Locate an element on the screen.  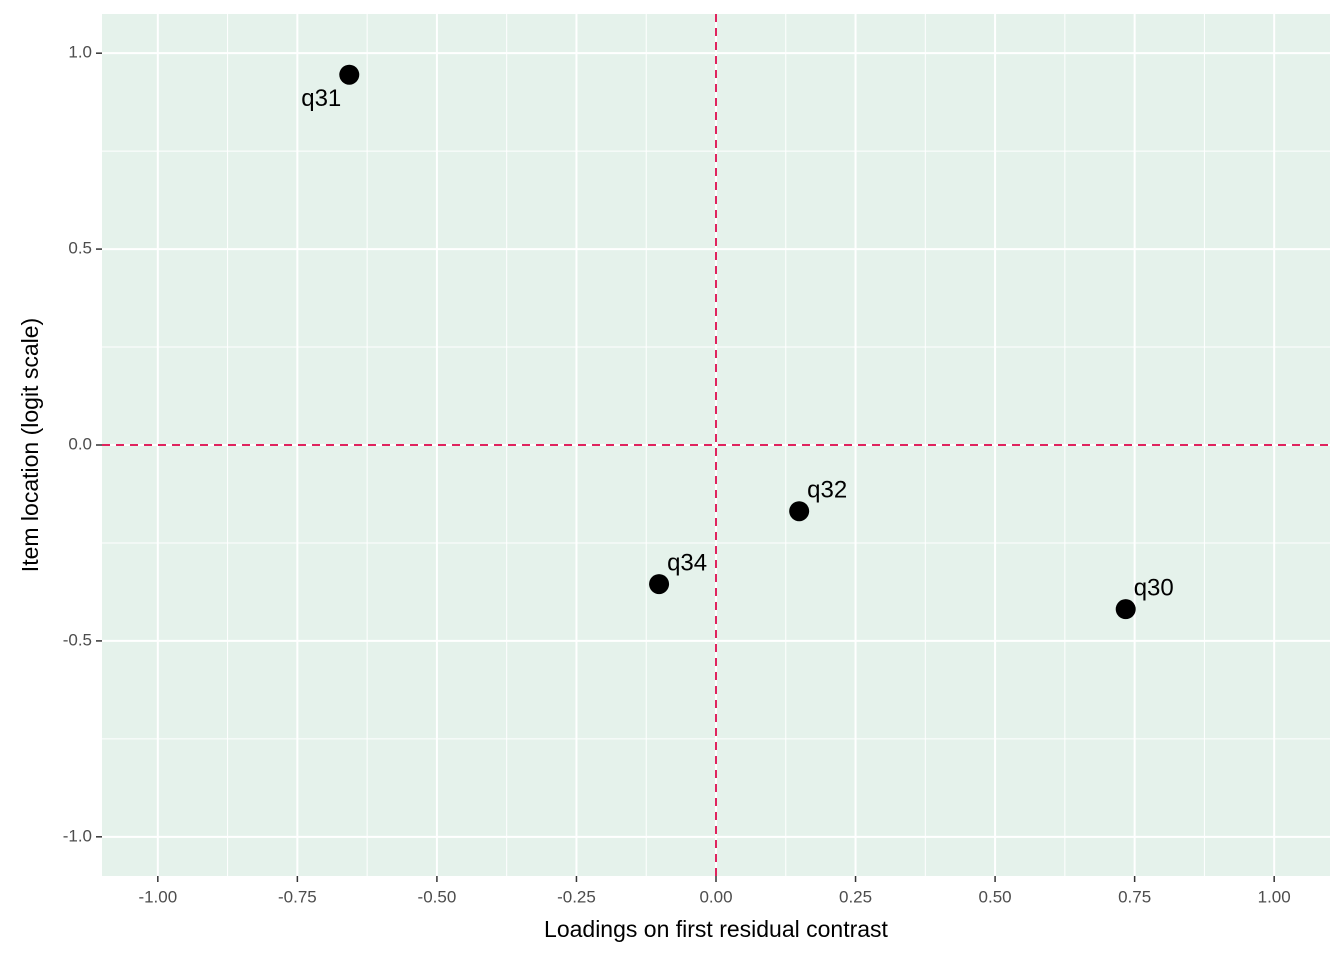
x-axis-title: Loadings on first residual contrast is located at coordinates (716, 929).